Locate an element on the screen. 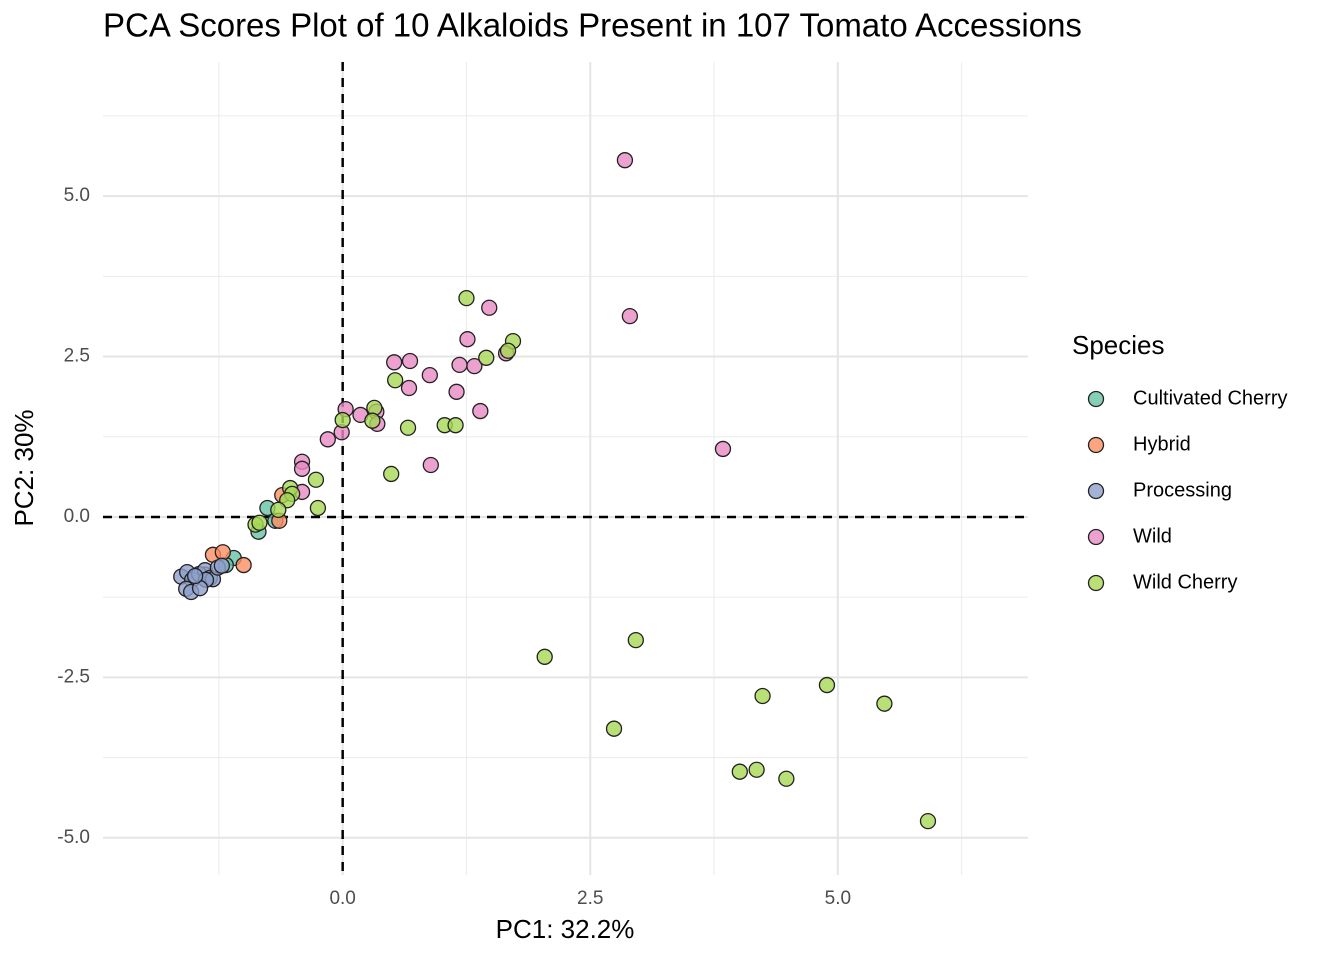 This screenshot has width=1344, height=965. legend-label: Hybrid is located at coordinates (1162, 444).